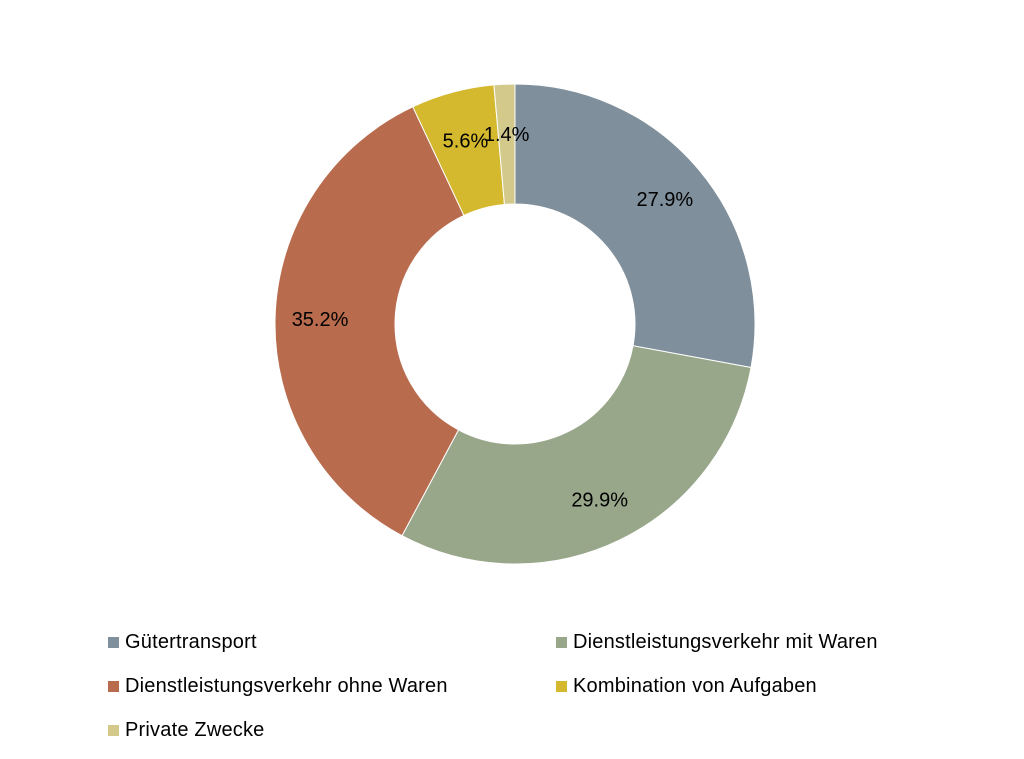 This screenshot has width=1024, height=759. What do you see at coordinates (195, 729) in the screenshot?
I see `legend-label: Private Zwecke` at bounding box center [195, 729].